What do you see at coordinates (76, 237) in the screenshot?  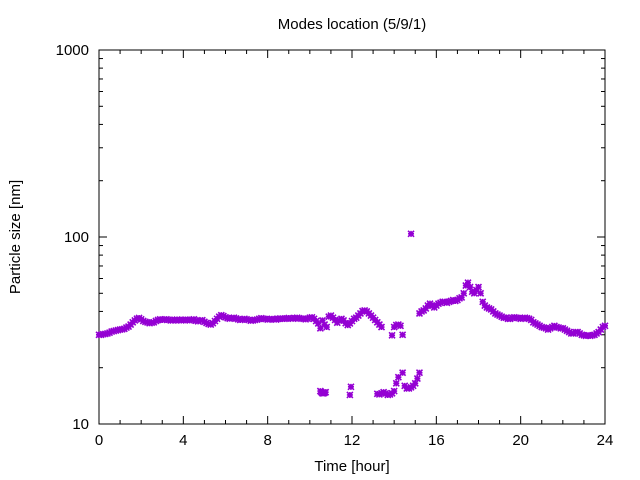 I see `y-tick-label: 100` at bounding box center [76, 237].